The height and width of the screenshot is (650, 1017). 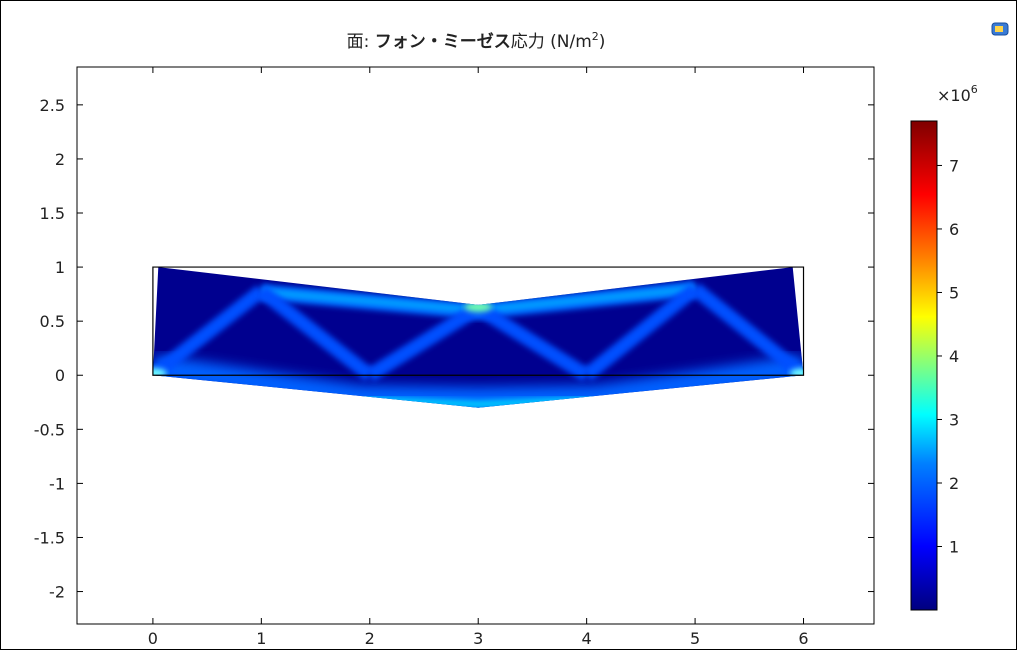 I want to click on chart-title-bold: フォン・ミーゼス, so click(x=443, y=41).